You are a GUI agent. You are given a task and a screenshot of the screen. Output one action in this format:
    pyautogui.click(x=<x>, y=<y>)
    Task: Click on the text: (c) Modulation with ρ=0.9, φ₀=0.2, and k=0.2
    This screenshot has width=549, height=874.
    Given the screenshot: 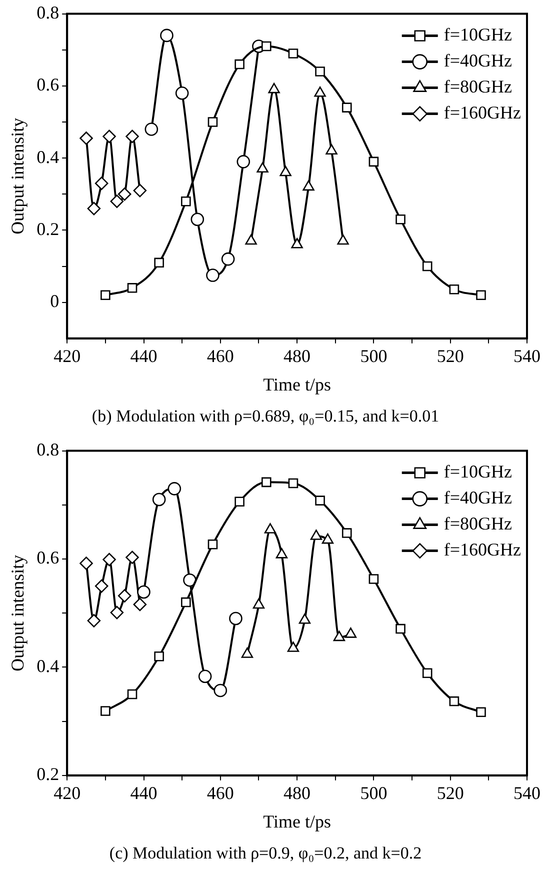 What is the action you would take?
    pyautogui.click(x=265, y=852)
    